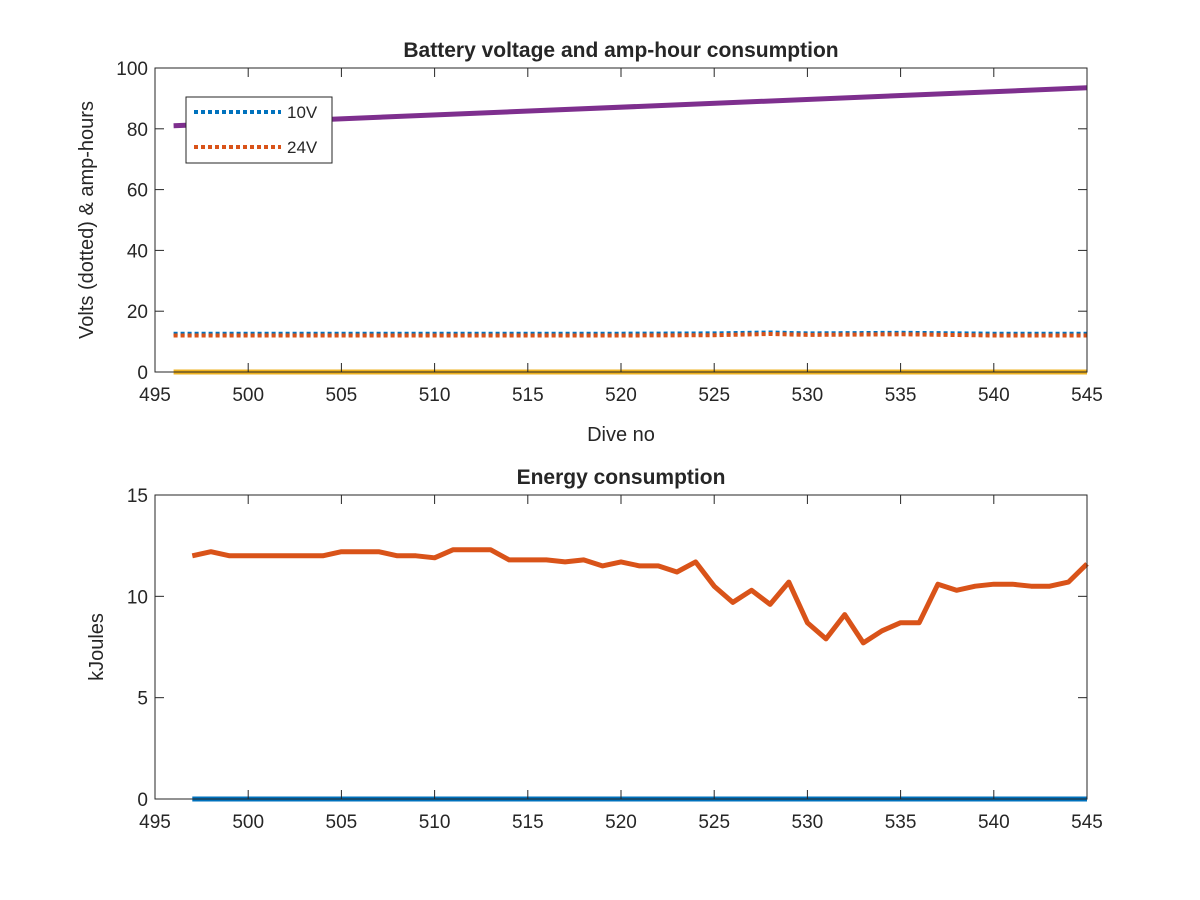  I want to click on legend-label-10v: 10V, so click(302, 112).